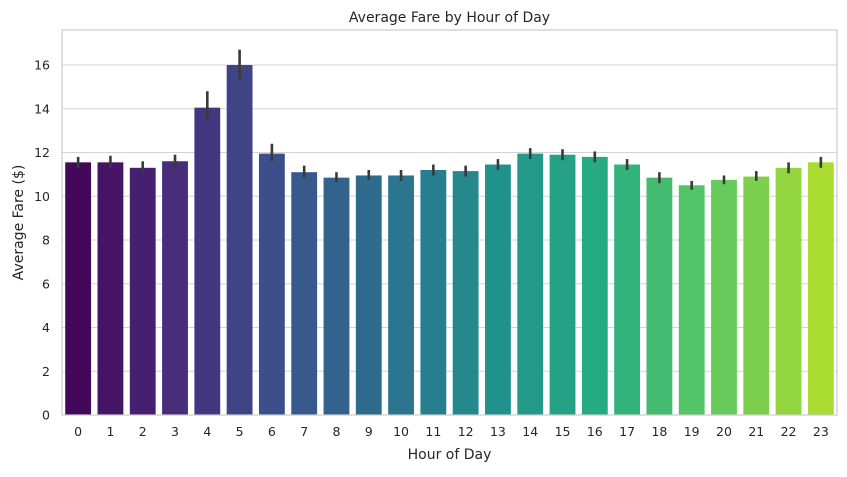  Describe the element at coordinates (143, 431) in the screenshot. I see `x-tick-label: 2` at that location.